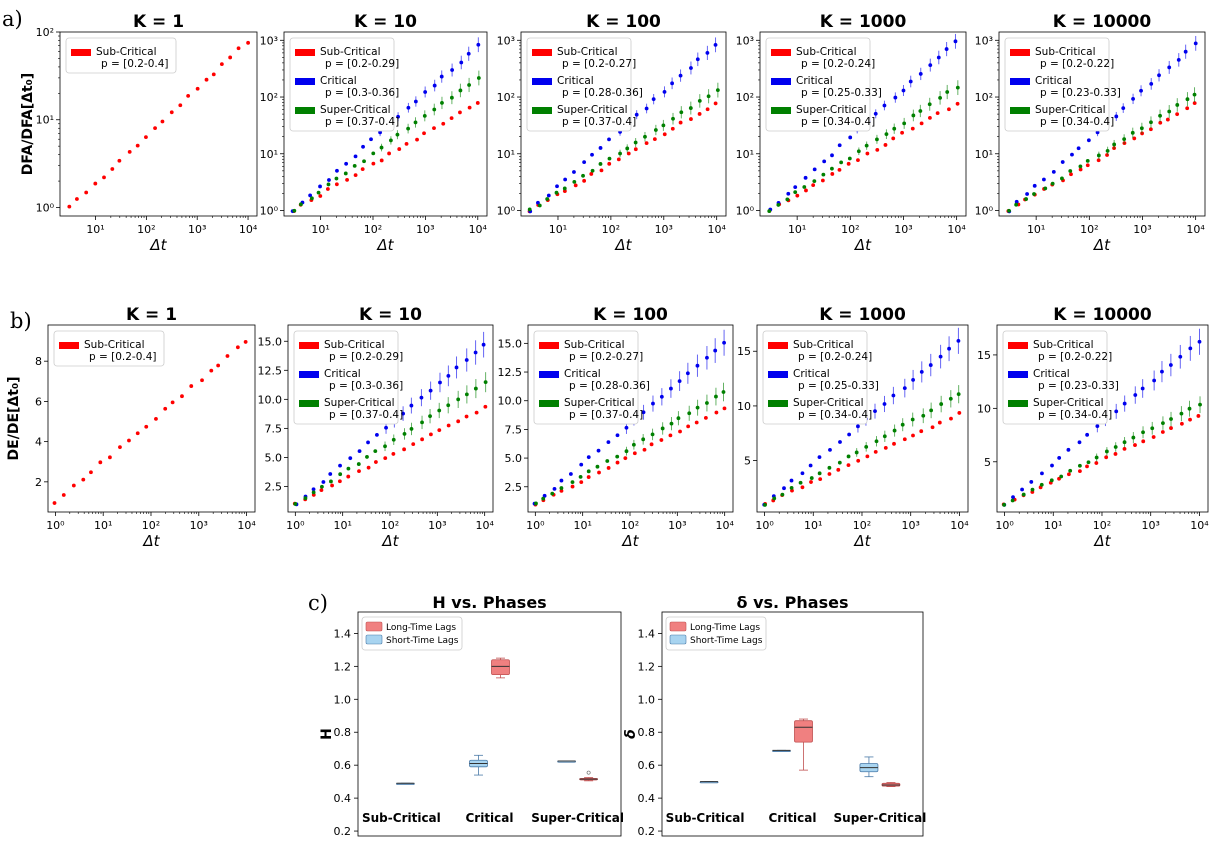 This screenshot has height=859, width=1223. Describe the element at coordinates (390, 315) in the screenshot. I see `panel-title: K = 10` at that location.